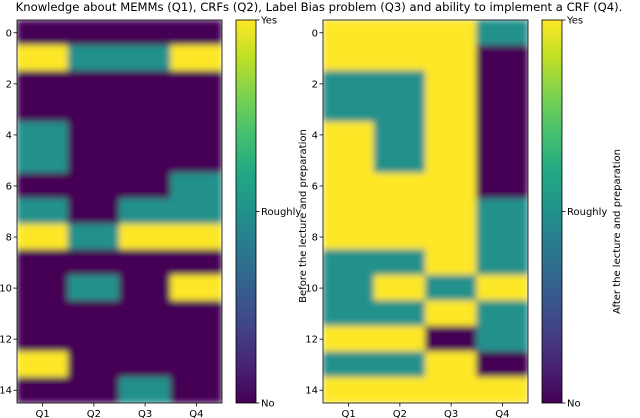 This screenshot has width=640, height=418. I want to click on x-tick-label: Q2, so click(400, 413).